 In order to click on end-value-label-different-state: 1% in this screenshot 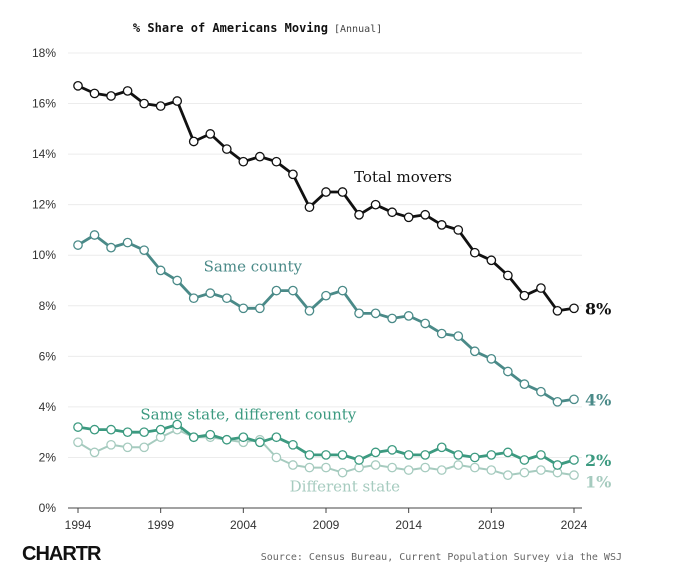, I will do `click(598, 481)`.